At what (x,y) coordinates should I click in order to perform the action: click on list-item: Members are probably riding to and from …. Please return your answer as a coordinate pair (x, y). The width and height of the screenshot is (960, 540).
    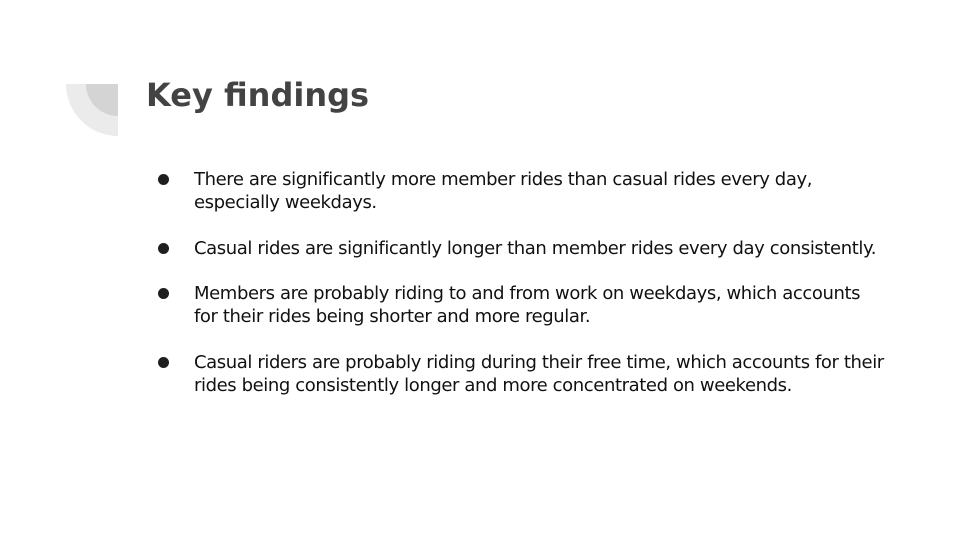
    Looking at the image, I should click on (516, 305).